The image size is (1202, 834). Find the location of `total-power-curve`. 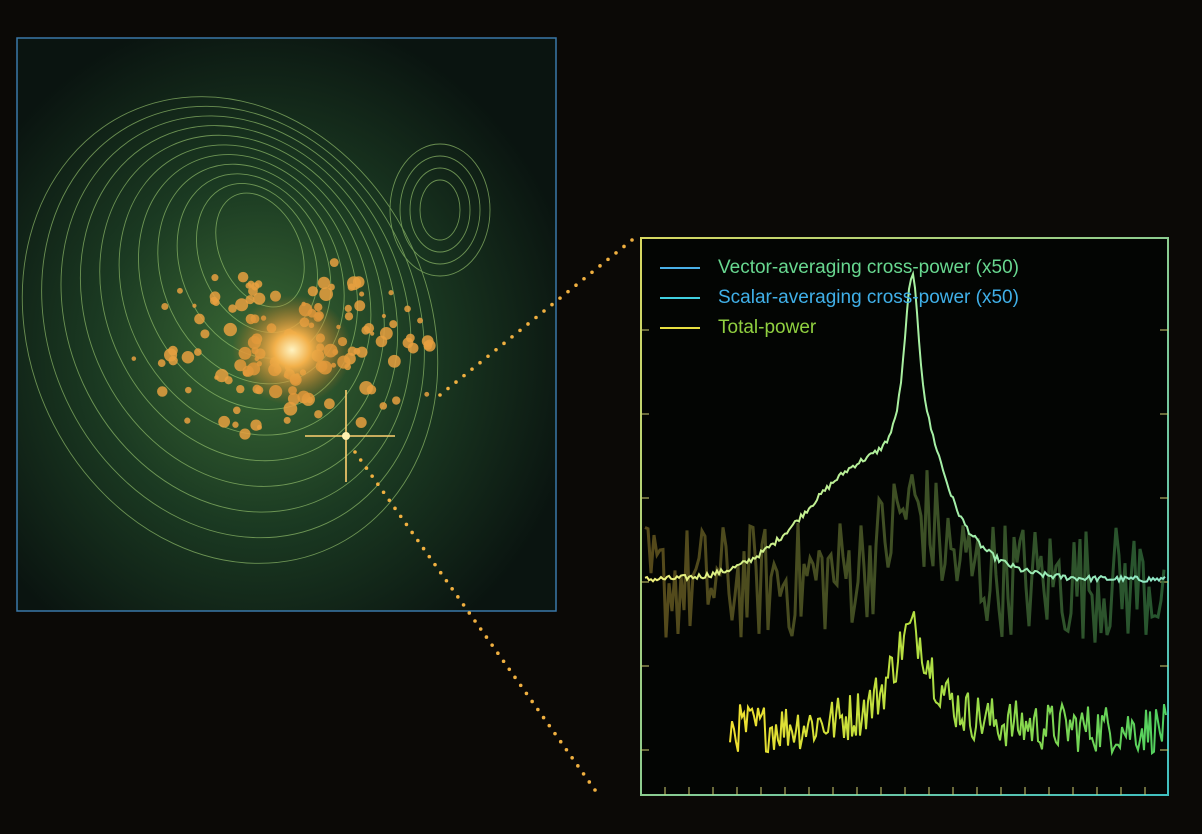

total-power-curve is located at coordinates (948, 684).